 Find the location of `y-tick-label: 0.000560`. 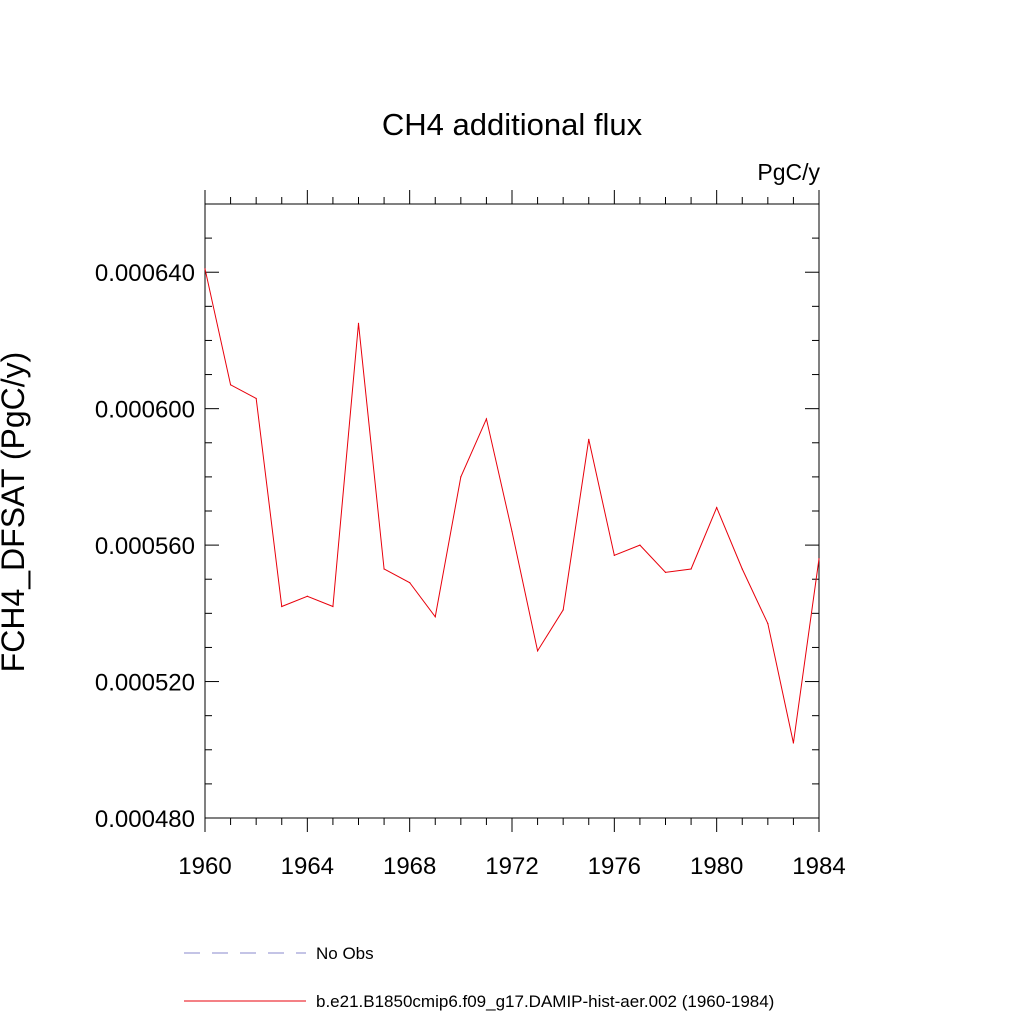

y-tick-label: 0.000560 is located at coordinates (145, 546).